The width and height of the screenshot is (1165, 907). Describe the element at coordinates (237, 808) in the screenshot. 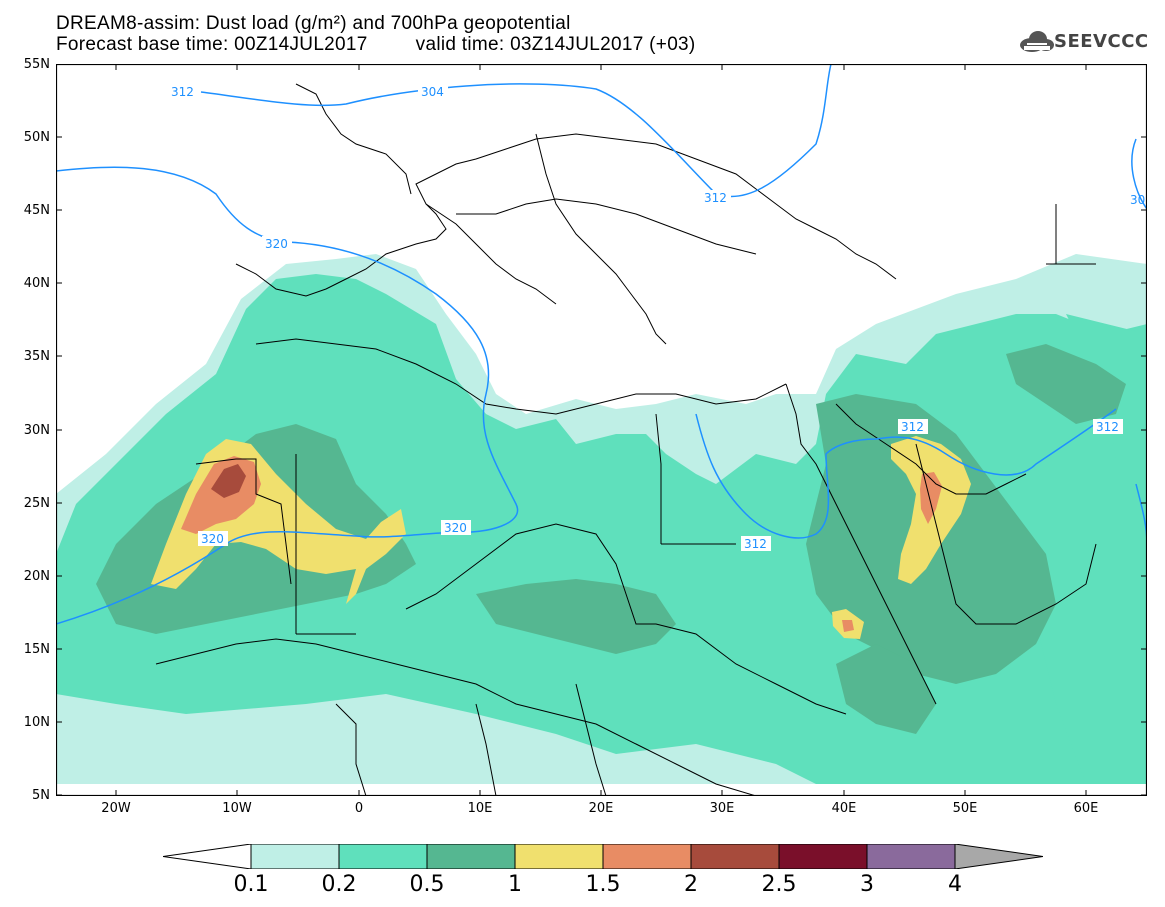

I see `lon-label: 10W` at that location.